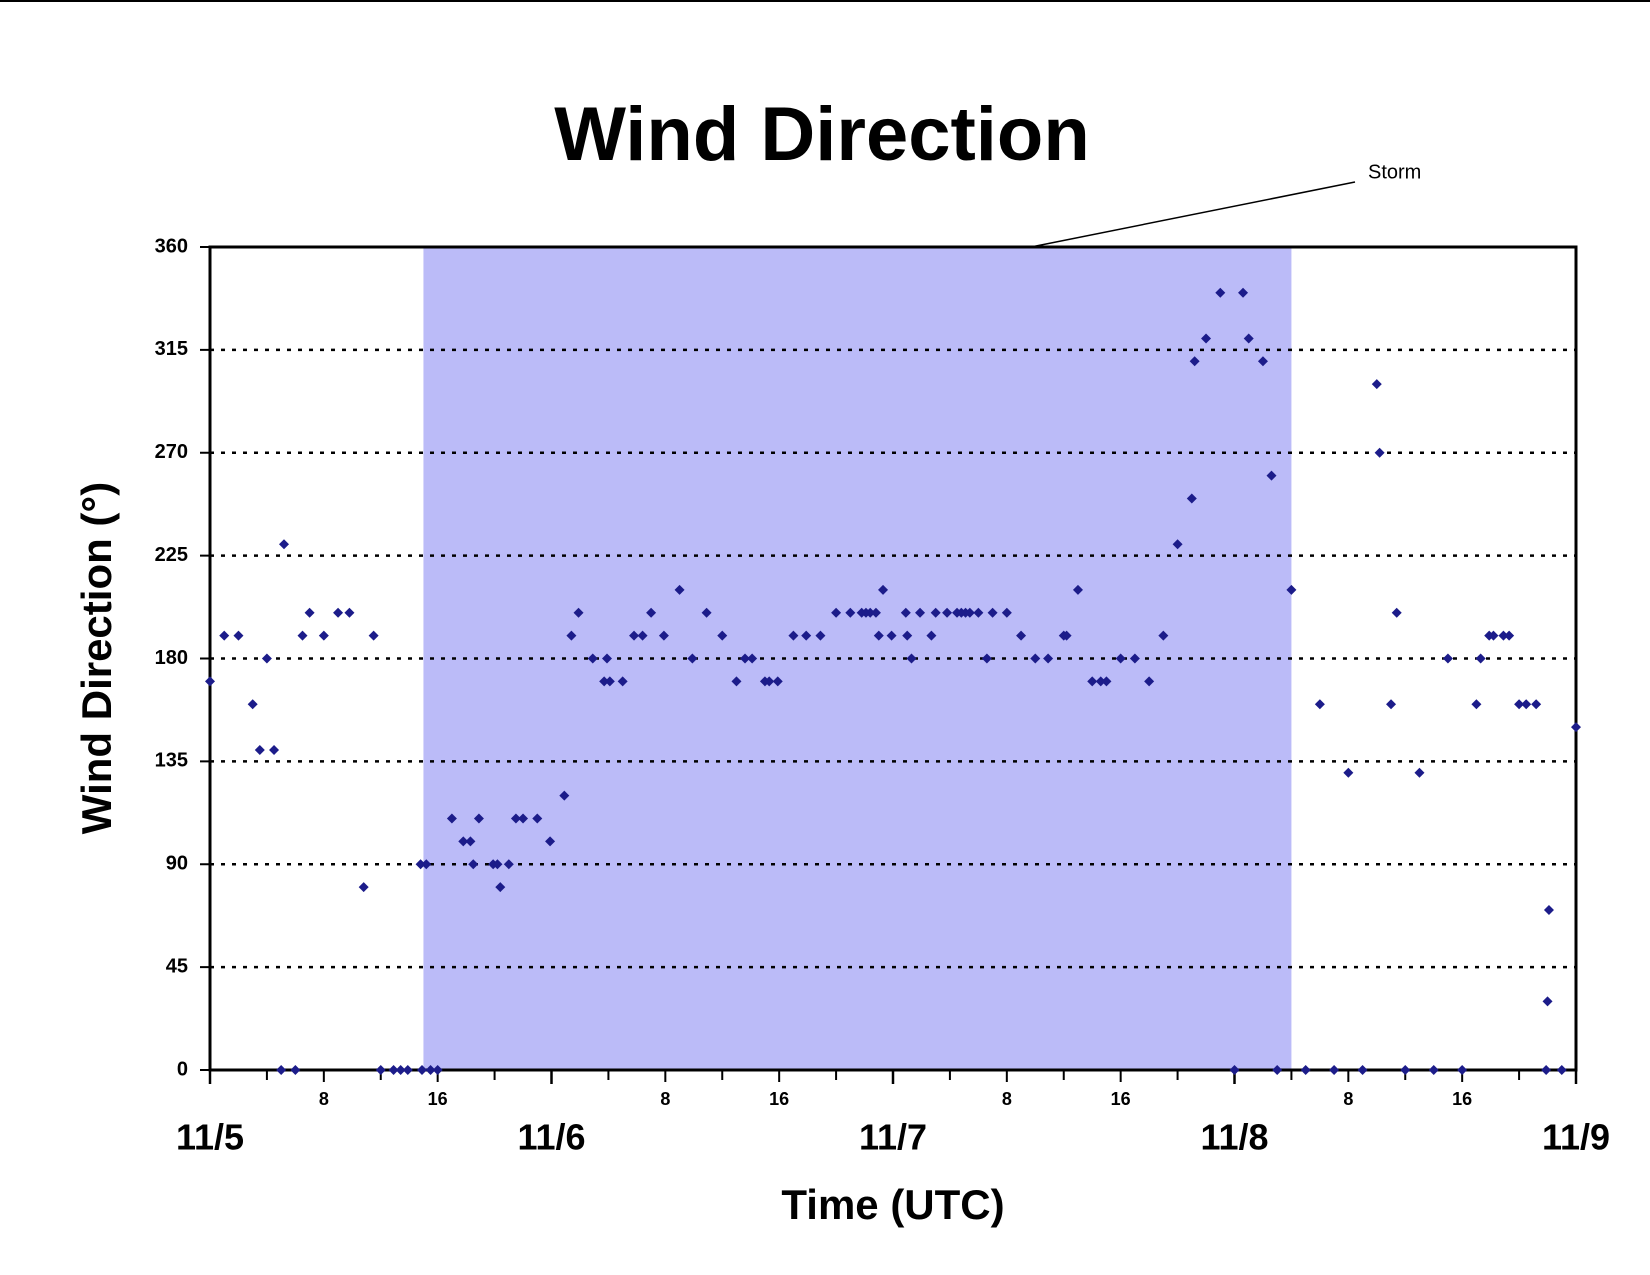  Describe the element at coordinates (1193, 214) in the screenshot. I see `annotation-line` at that location.